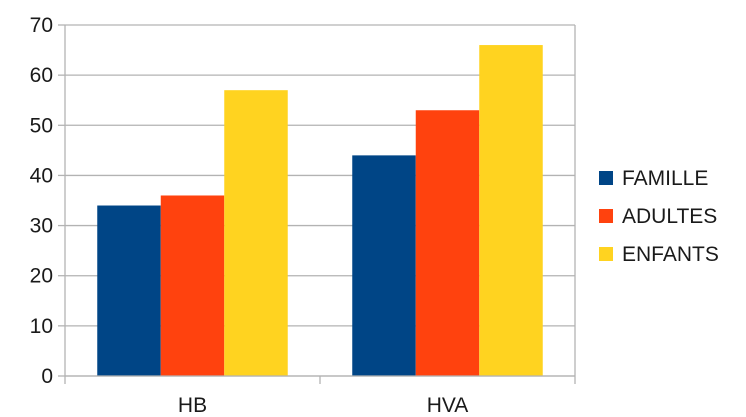 This screenshot has height=417, width=746. What do you see at coordinates (192, 285) in the screenshot?
I see `bar-adultes-hb` at bounding box center [192, 285].